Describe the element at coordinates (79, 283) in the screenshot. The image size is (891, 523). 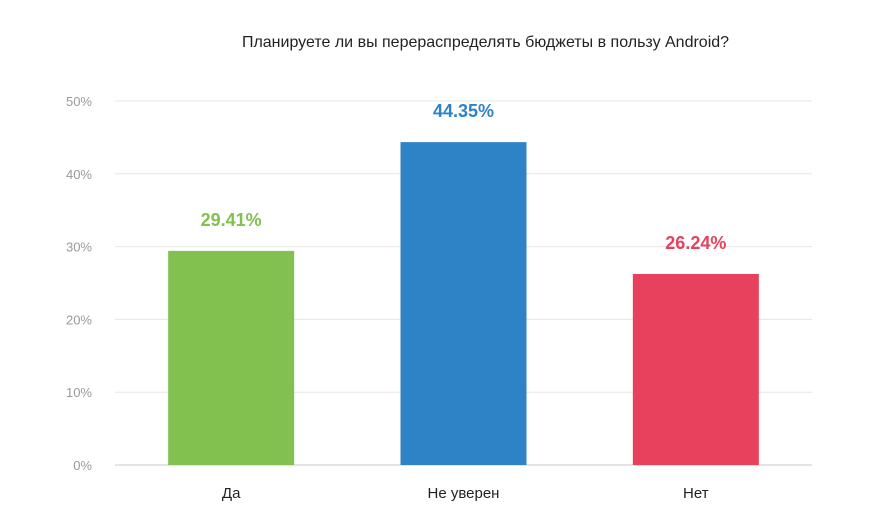
I see `y-axis-ticks: 0% 10% 20% 30% 40% 50%` at that location.